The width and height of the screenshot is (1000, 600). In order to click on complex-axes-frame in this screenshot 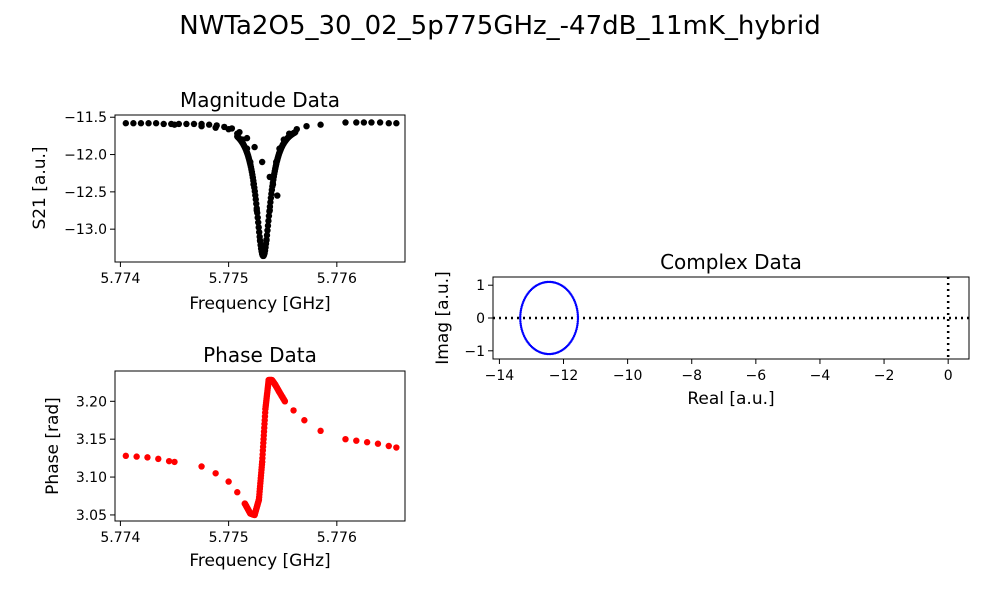, I will do `click(731, 318)`.